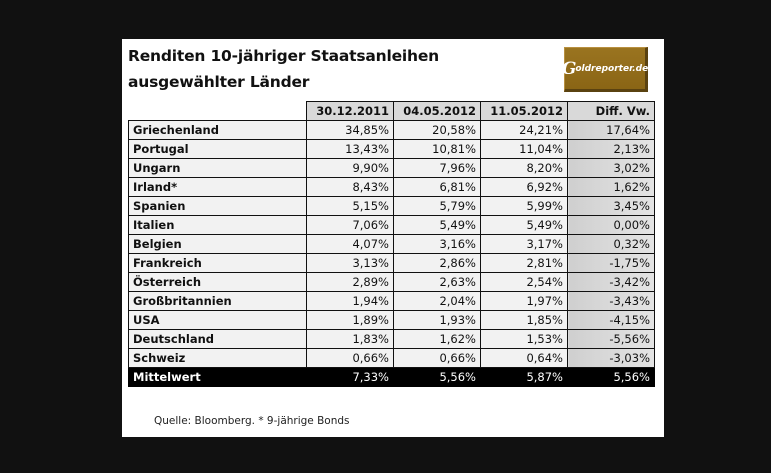  I want to click on diff-cell: -3,43%, so click(611, 301).